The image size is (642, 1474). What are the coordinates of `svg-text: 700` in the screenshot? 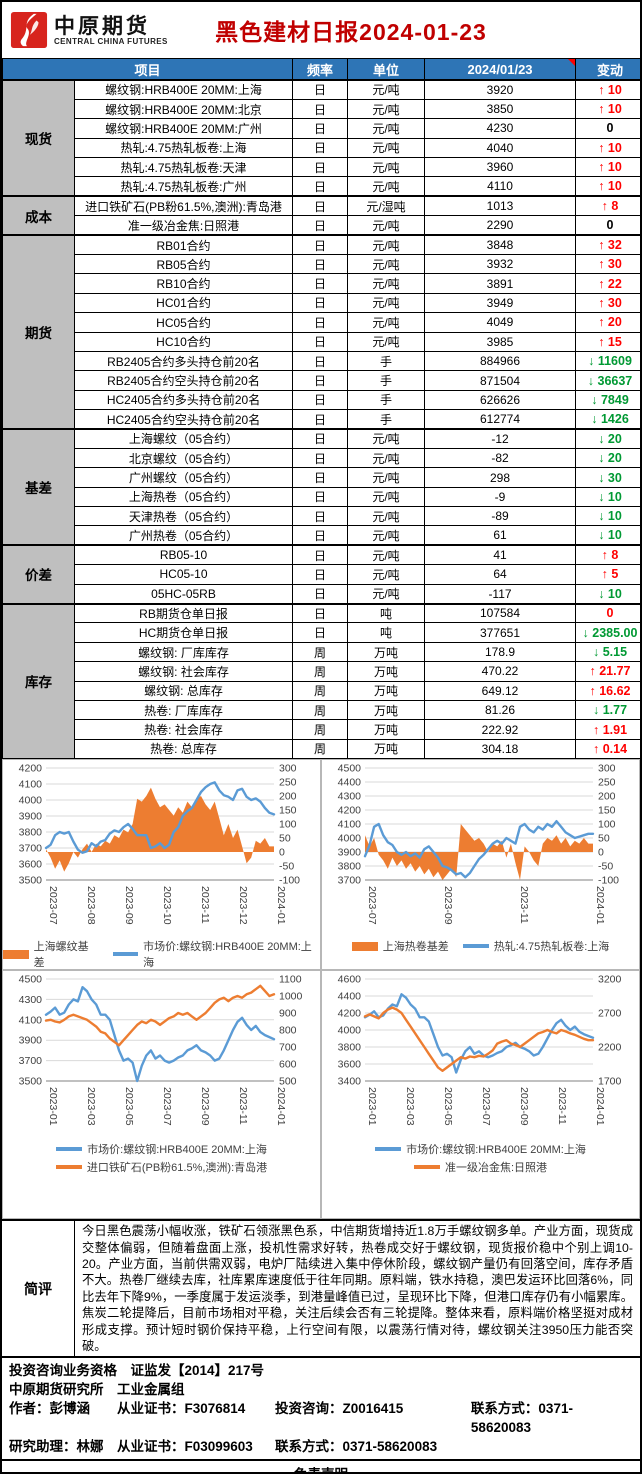 It's located at (288, 1048).